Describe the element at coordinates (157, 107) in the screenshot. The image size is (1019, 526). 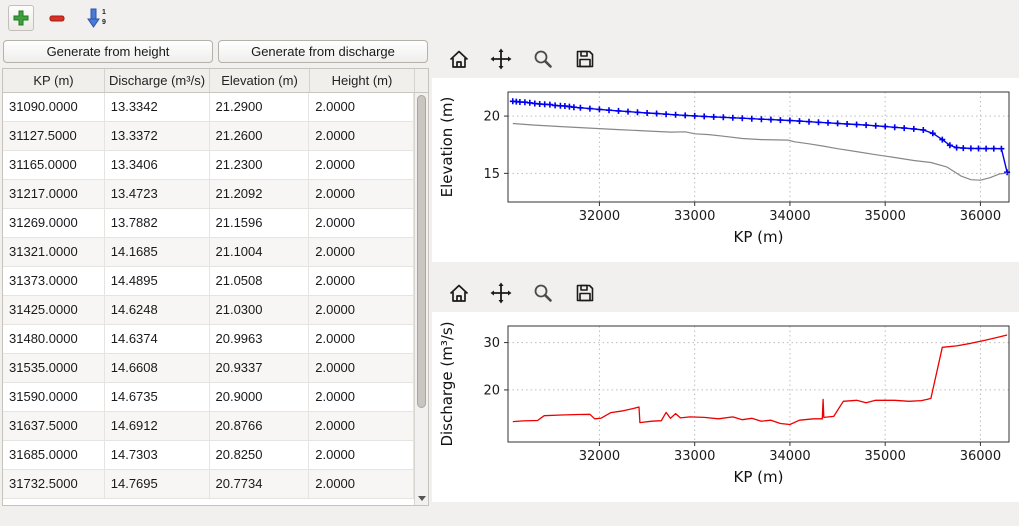
I see `table-cell: 13.3342` at that location.